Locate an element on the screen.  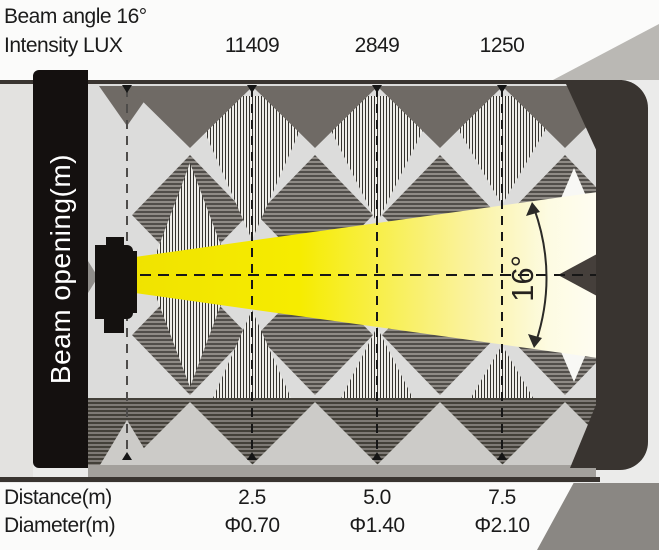
fixture-body is located at coordinates (114, 282).